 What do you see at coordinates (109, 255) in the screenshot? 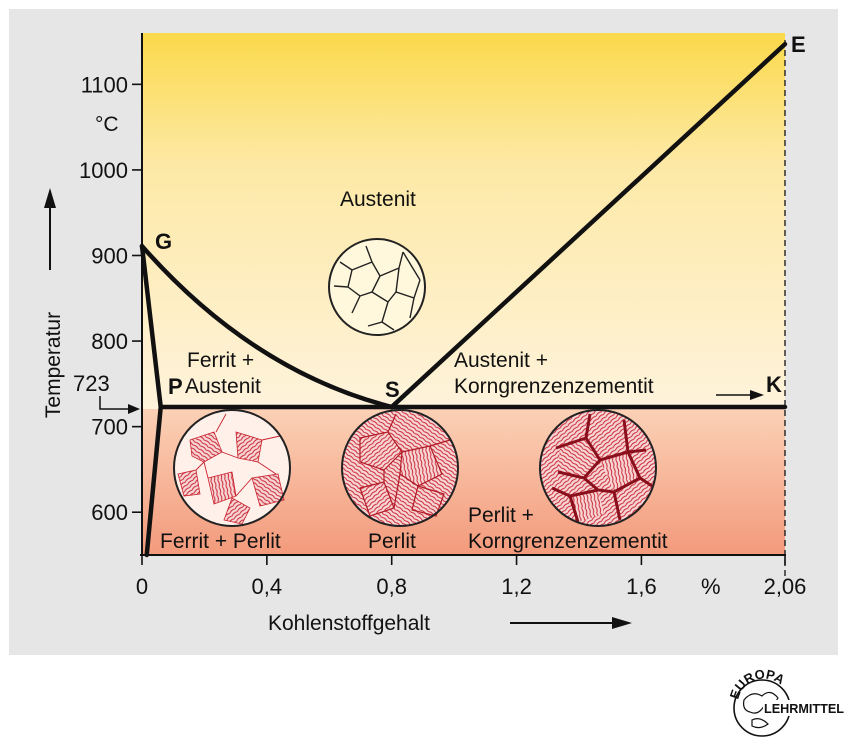
I see `y-tick-label: 900` at bounding box center [109, 255].